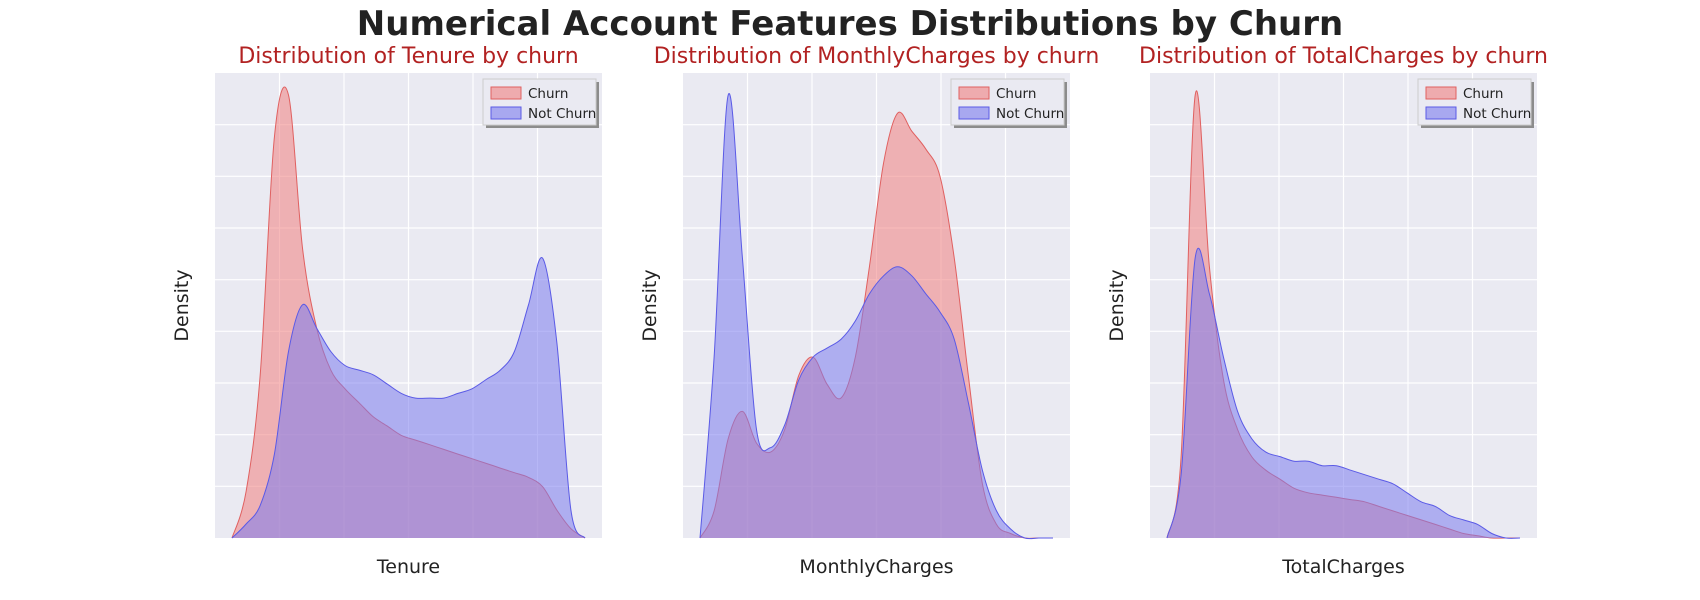 This screenshot has width=1700, height=600. Describe the element at coordinates (408, 56) in the screenshot. I see `subplot-title: Distribution of Tenure by churn` at that location.